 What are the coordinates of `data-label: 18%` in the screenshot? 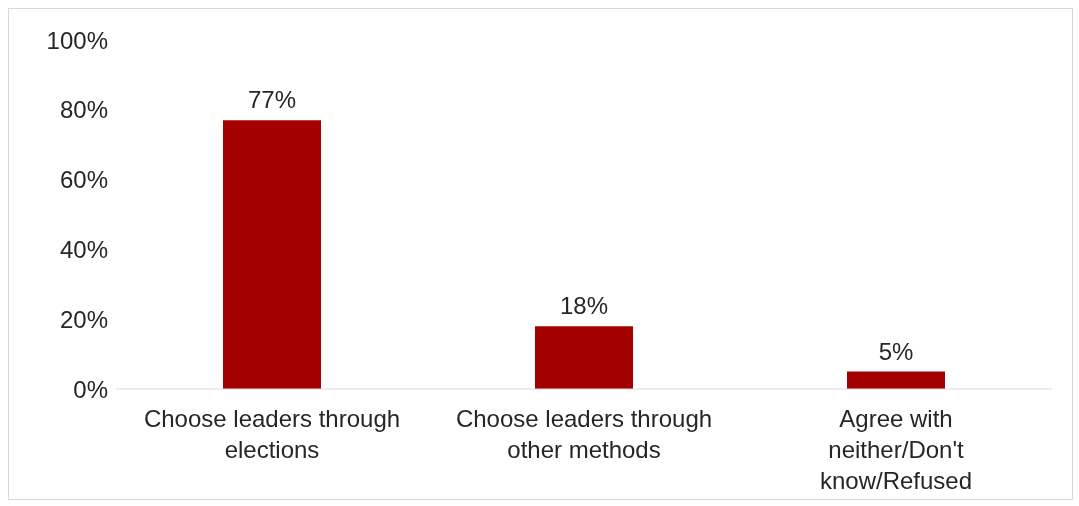 It's located at (584, 306).